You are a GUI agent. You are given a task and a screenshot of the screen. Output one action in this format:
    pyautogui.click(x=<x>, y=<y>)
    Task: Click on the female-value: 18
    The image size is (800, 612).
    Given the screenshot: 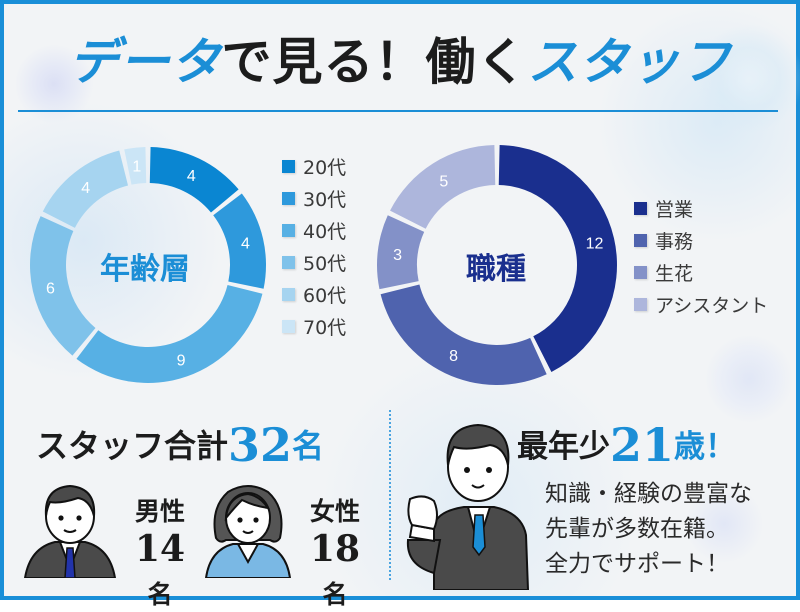 What is the action you would take?
    pyautogui.click(x=335, y=549)
    